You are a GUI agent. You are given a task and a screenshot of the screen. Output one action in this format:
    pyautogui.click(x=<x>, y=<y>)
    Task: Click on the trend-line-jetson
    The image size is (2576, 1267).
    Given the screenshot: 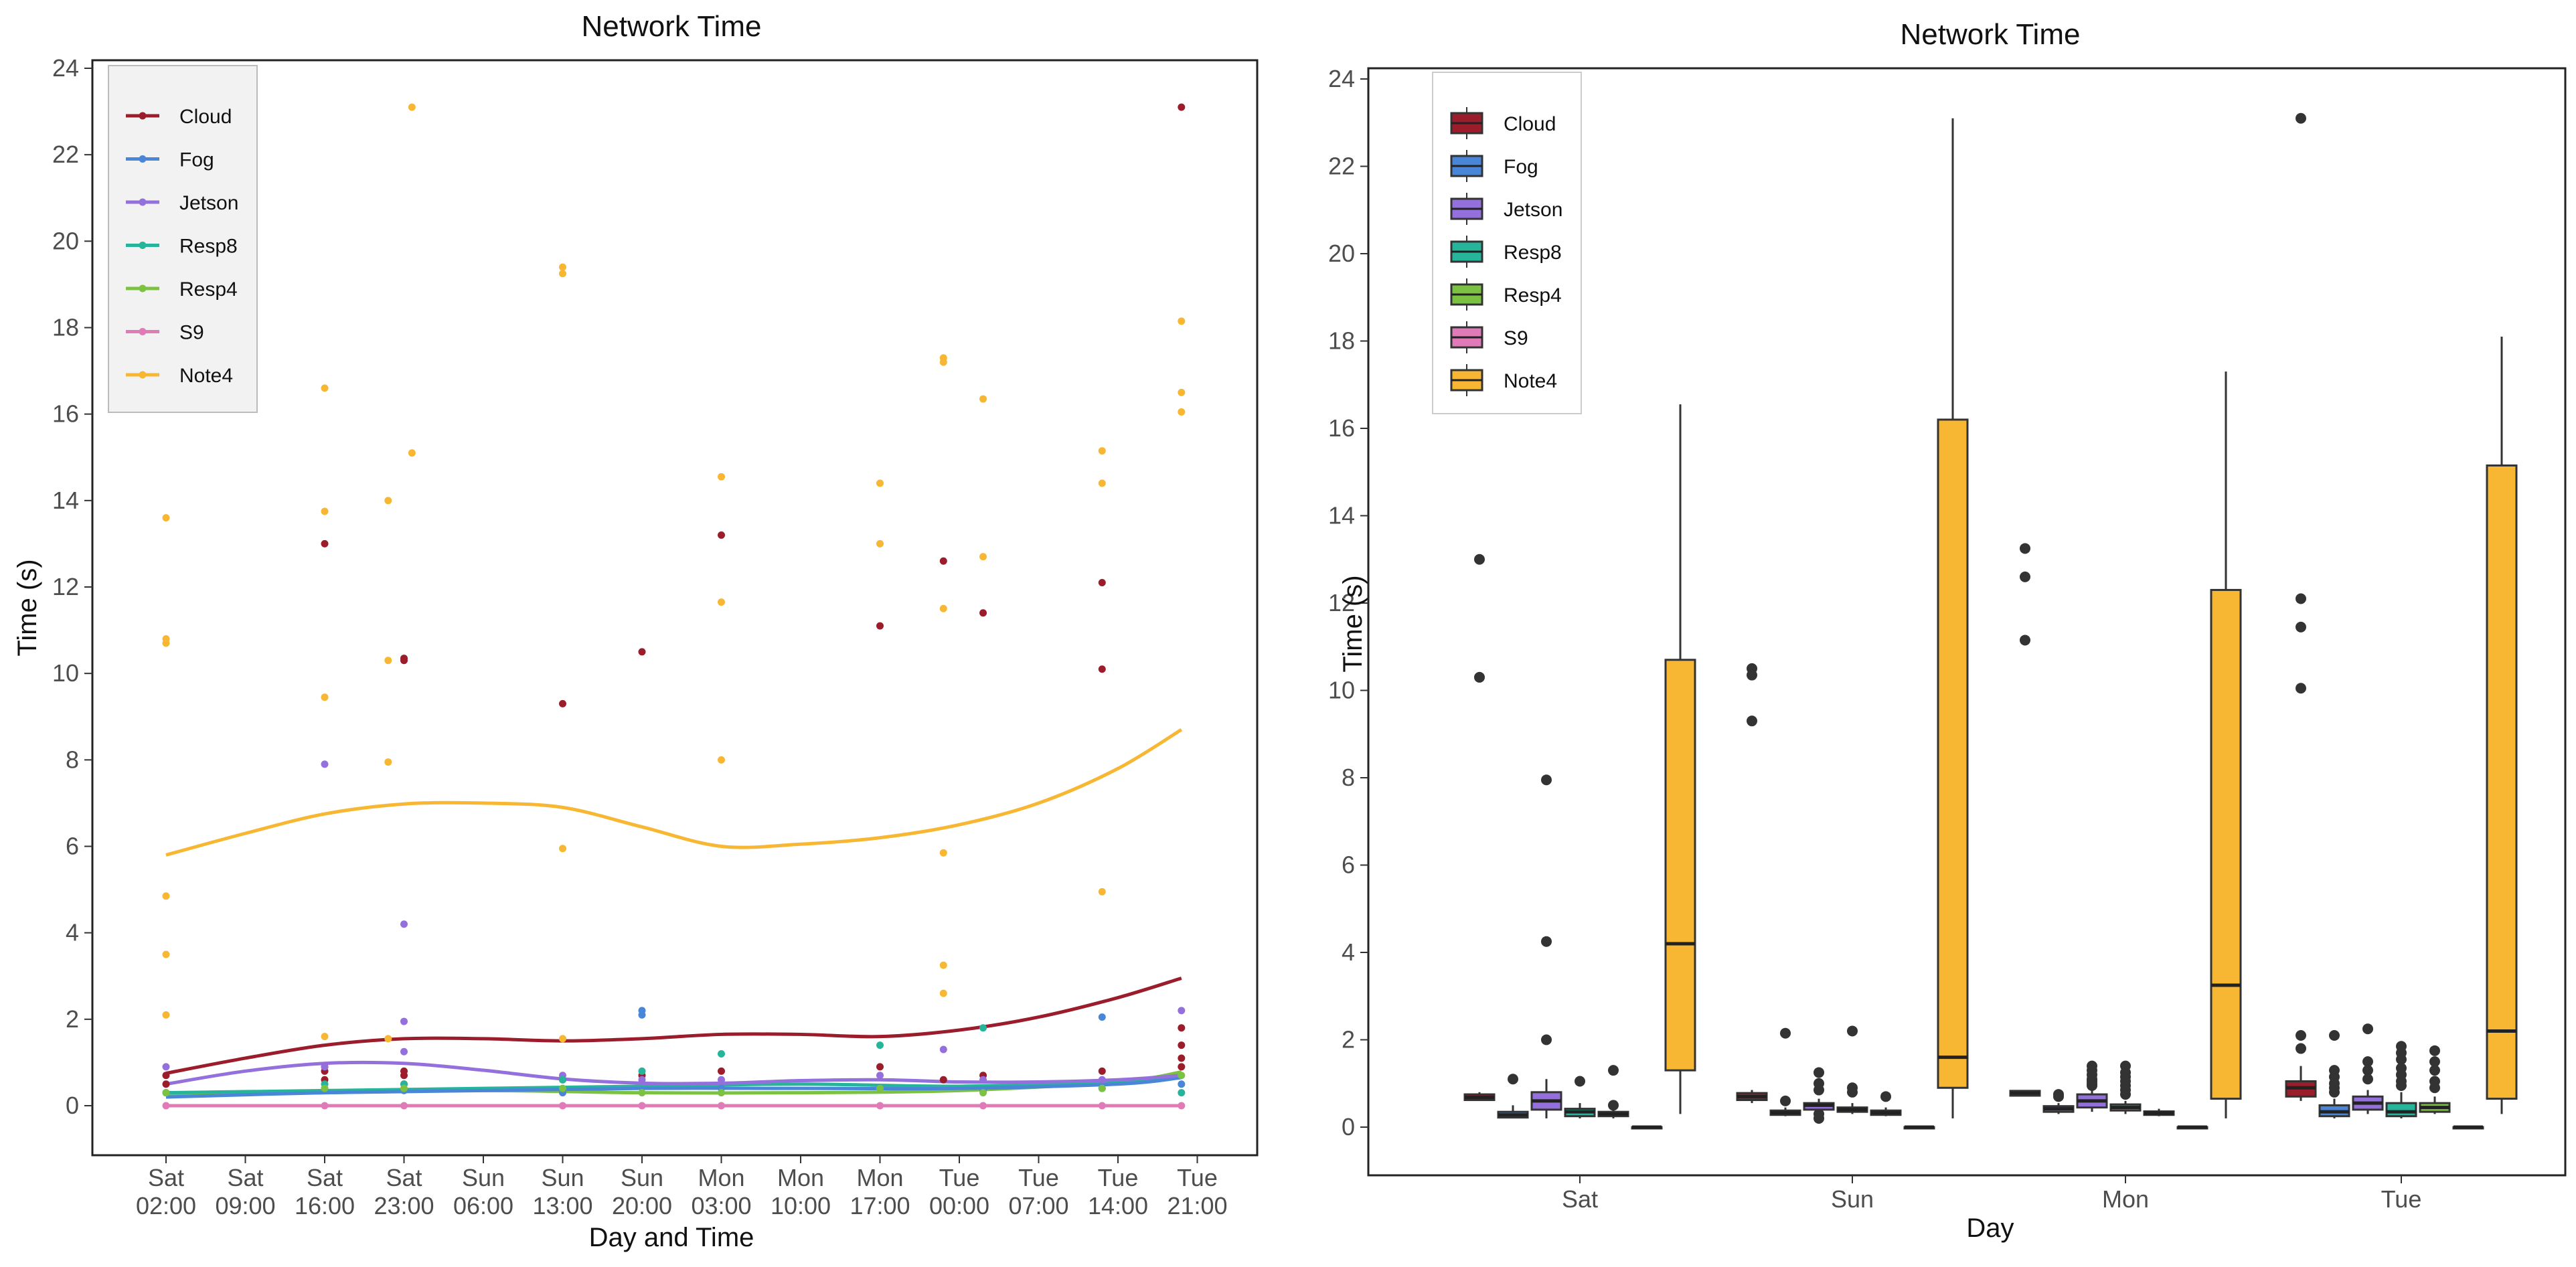 What is the action you would take?
    pyautogui.click(x=674, y=1073)
    